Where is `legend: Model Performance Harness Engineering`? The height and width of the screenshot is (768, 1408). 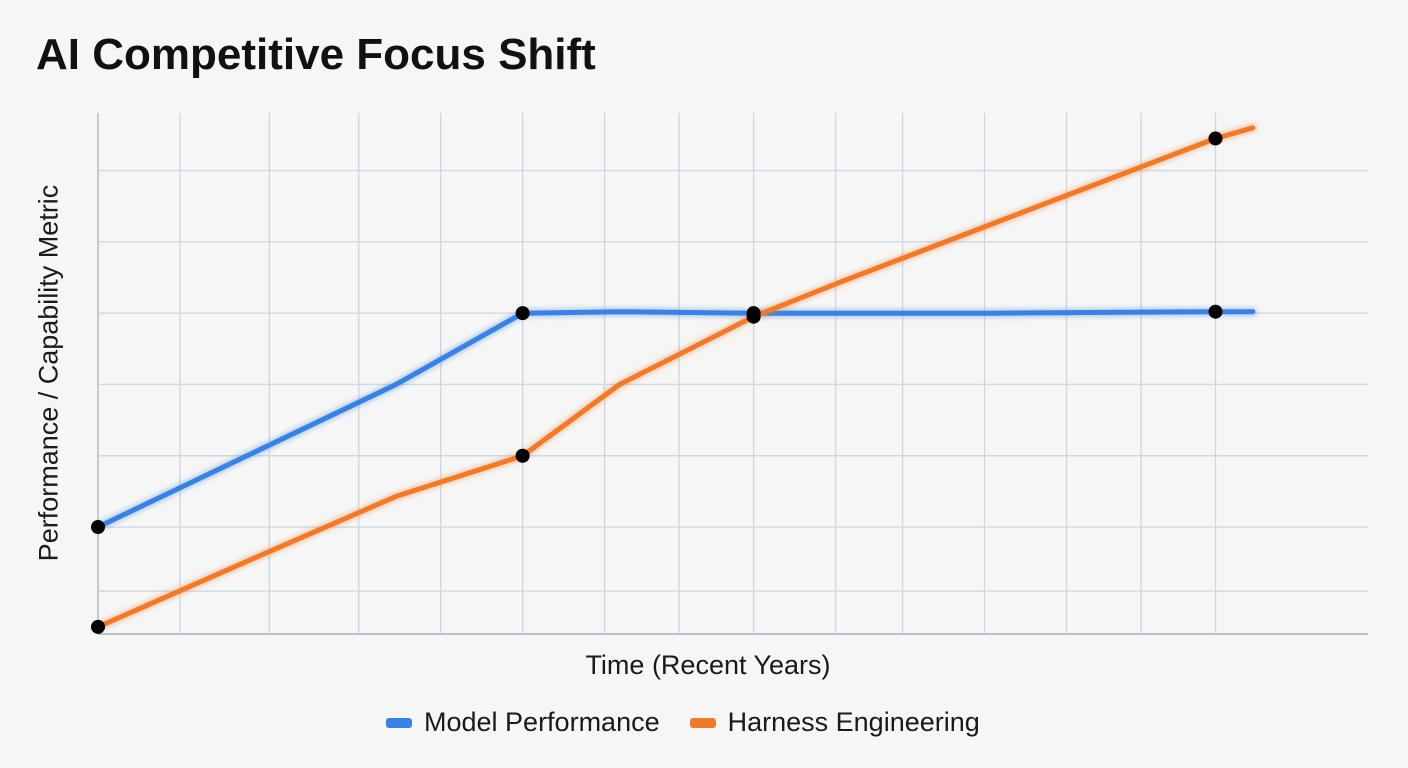 legend: Model Performance Harness Engineering is located at coordinates (698, 722).